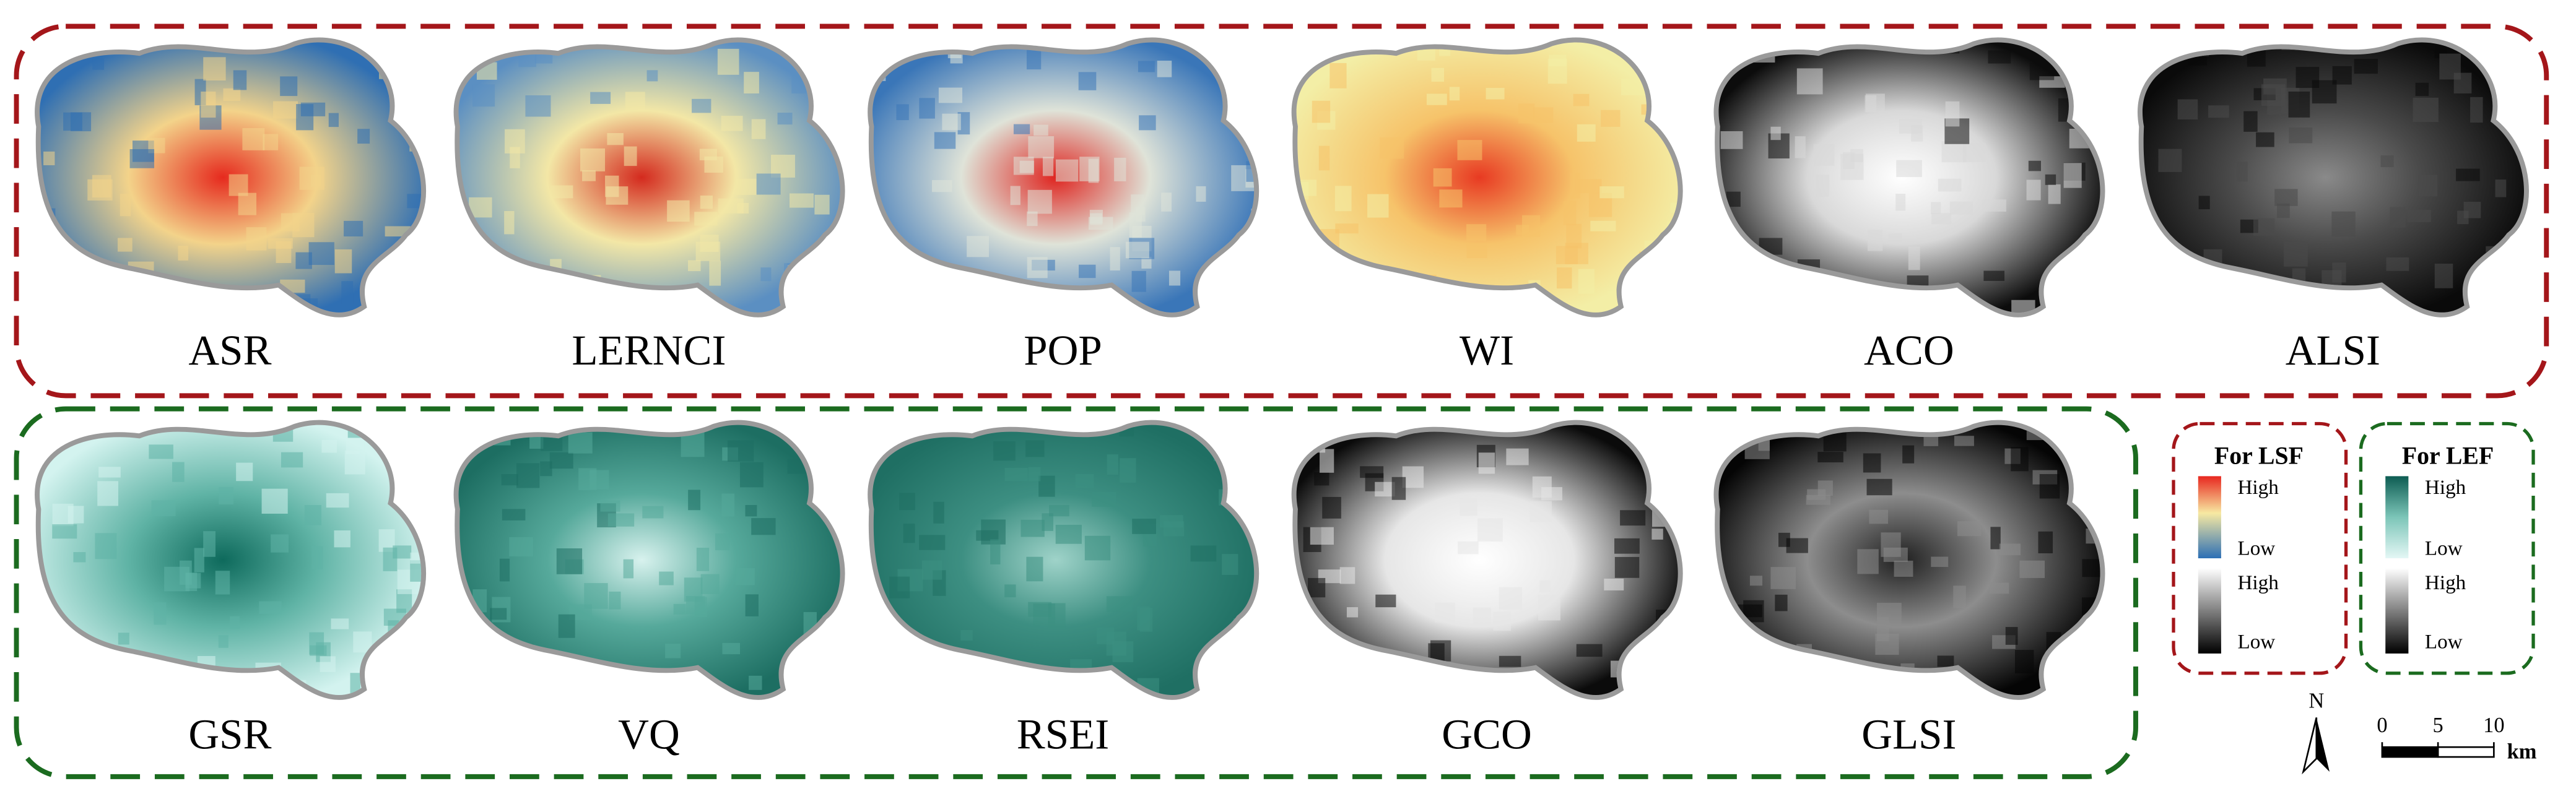 The height and width of the screenshot is (799, 2576). I want to click on legend-low: Low, so click(2444, 642).